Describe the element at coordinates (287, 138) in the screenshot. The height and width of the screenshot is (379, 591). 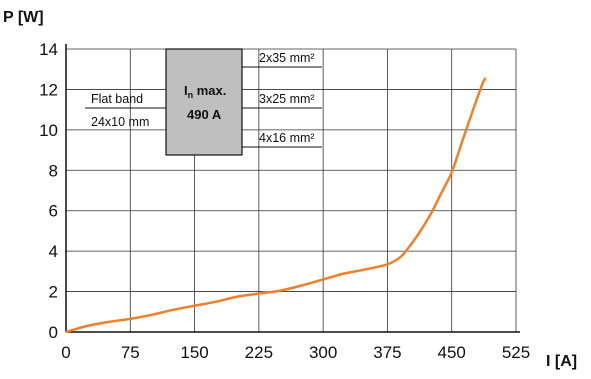
I see `cable-label-3: 4x16 mm²` at that location.